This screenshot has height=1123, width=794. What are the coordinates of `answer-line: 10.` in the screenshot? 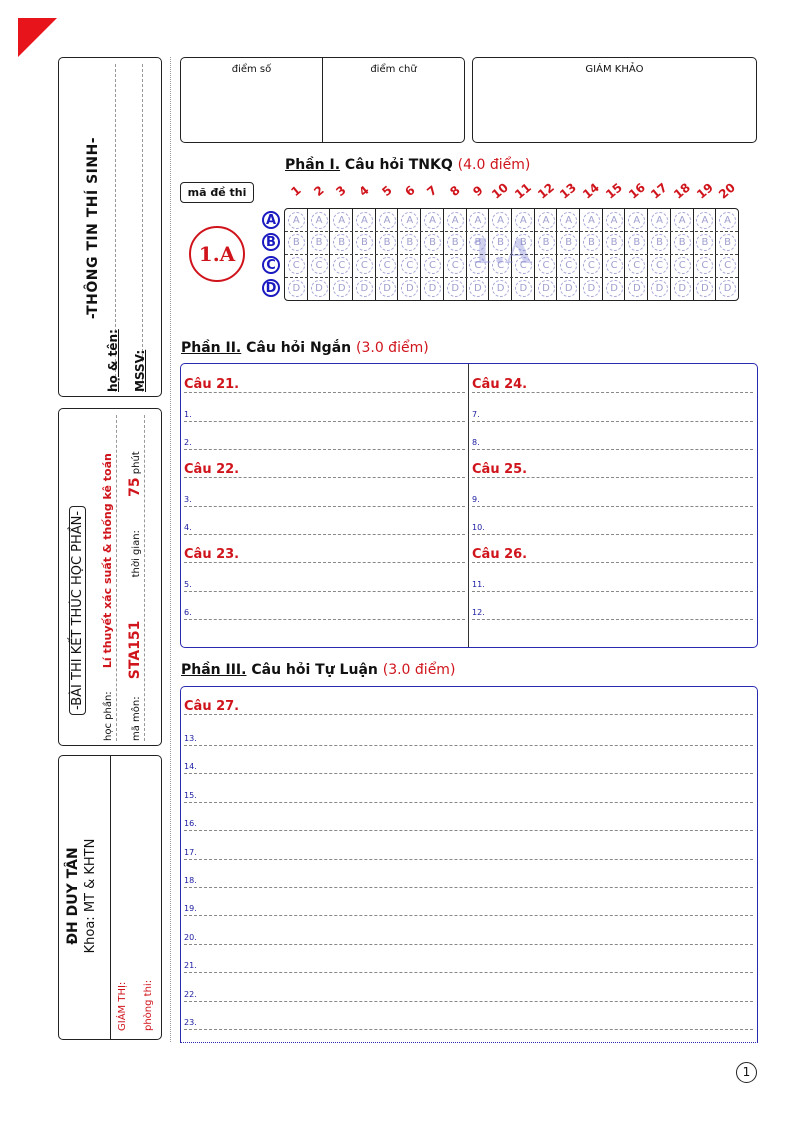 It's located at (612, 529).